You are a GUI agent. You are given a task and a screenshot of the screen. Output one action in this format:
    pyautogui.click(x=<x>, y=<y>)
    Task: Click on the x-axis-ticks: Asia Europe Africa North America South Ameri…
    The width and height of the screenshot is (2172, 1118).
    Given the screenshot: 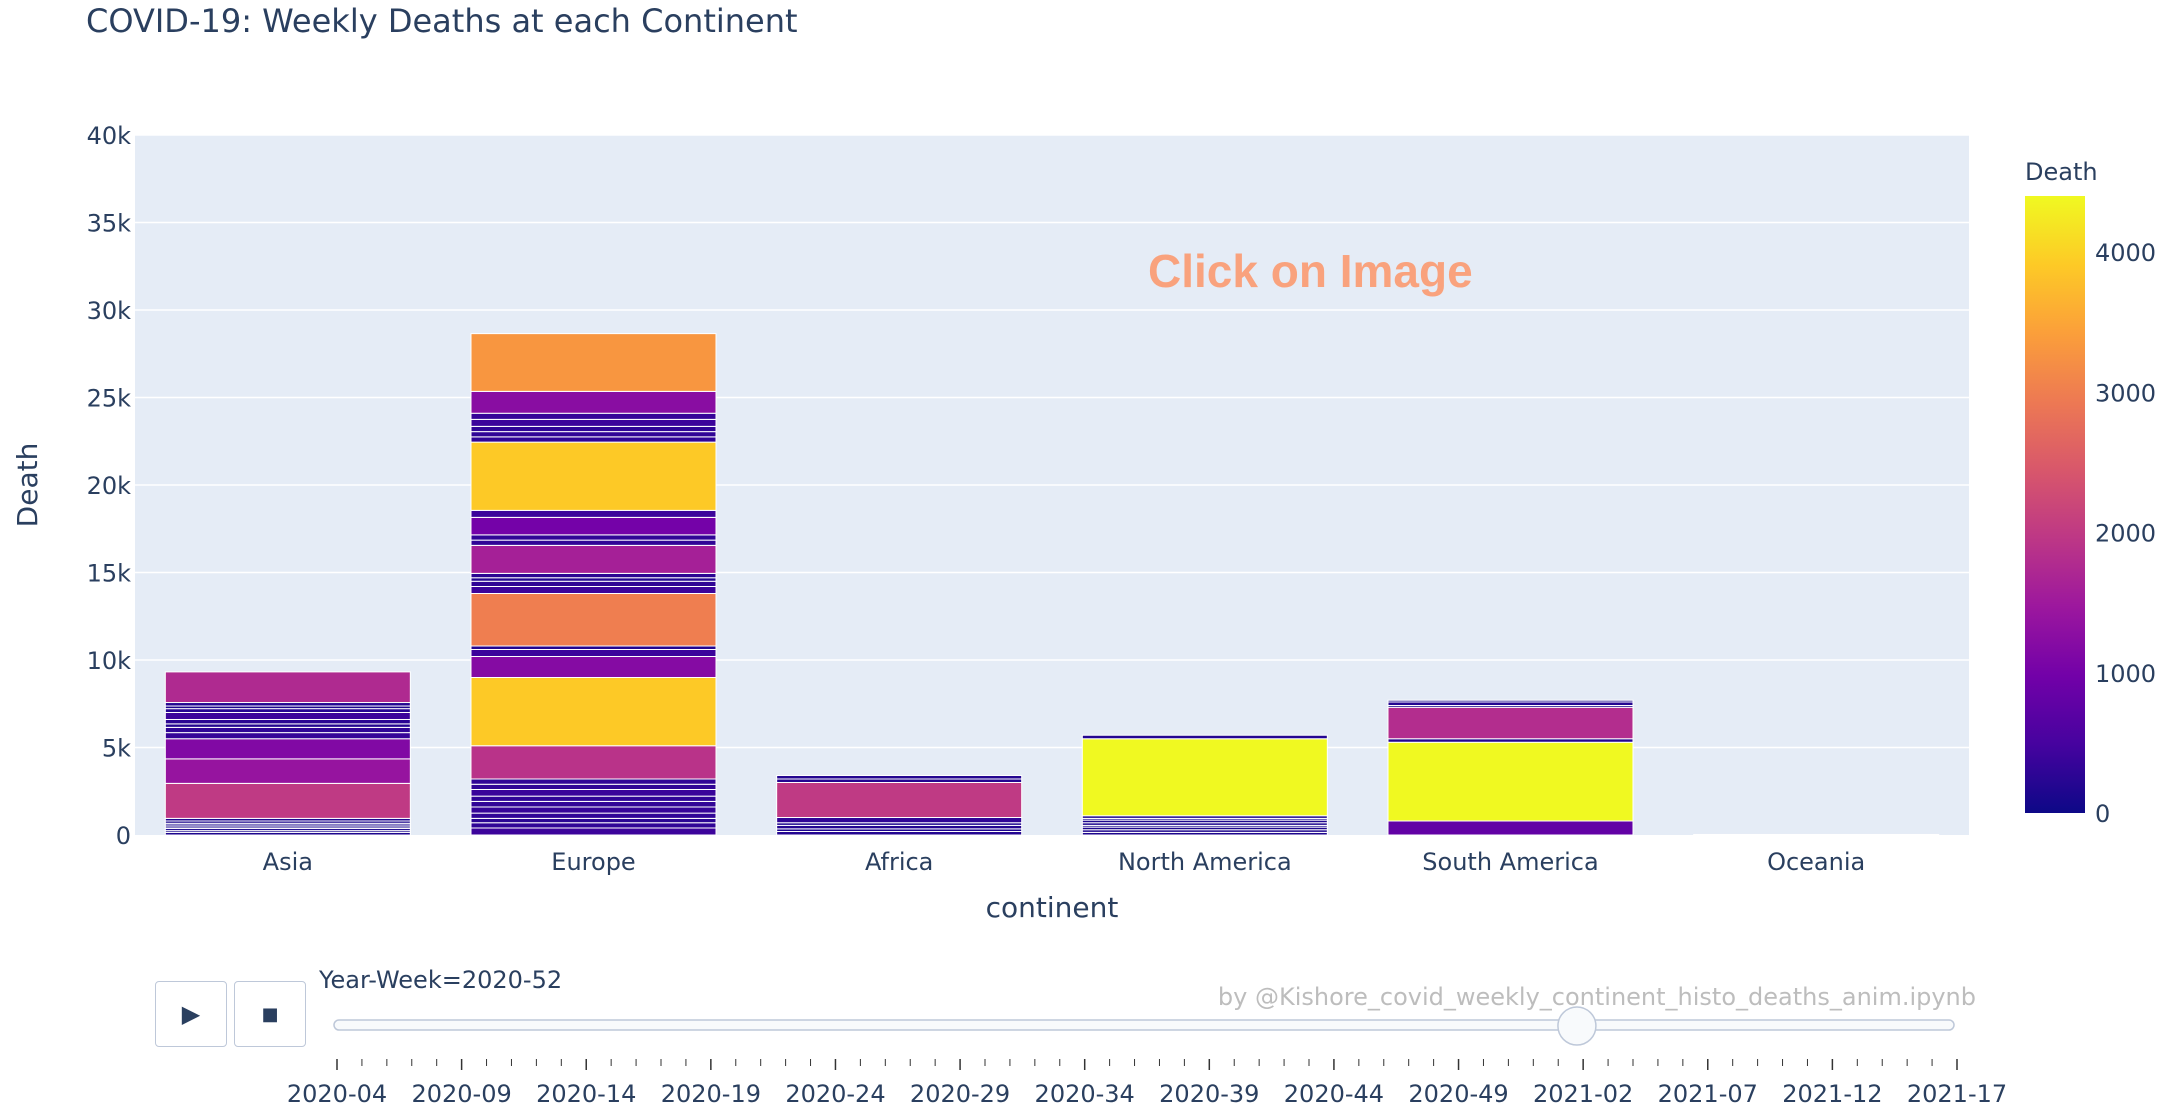 What is the action you would take?
    pyautogui.click(x=1064, y=862)
    